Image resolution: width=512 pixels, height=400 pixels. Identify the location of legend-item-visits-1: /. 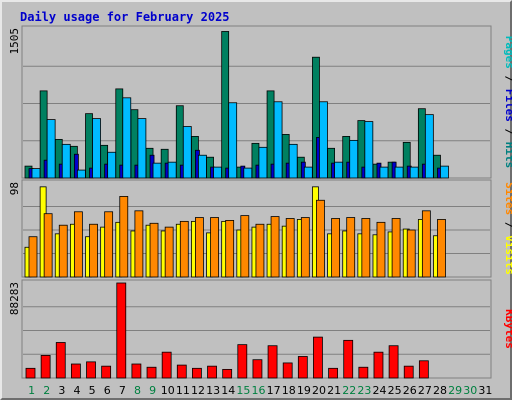
(507, 225).